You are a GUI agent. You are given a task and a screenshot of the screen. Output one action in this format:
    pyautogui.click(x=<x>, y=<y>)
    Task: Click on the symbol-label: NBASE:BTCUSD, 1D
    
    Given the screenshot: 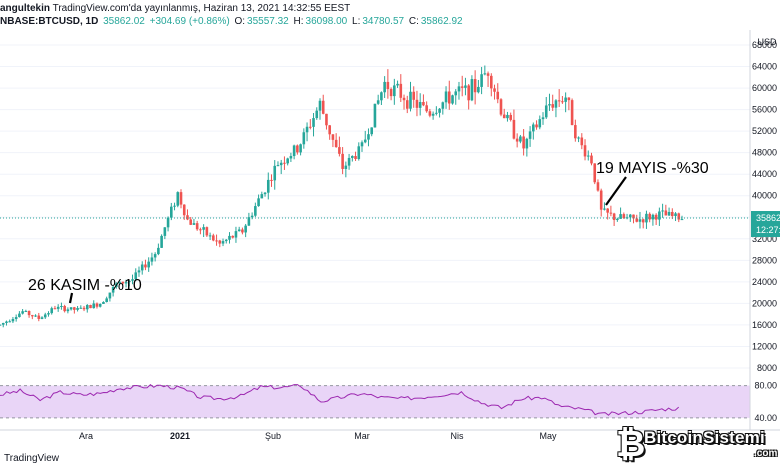 What is the action you would take?
    pyautogui.click(x=49, y=21)
    